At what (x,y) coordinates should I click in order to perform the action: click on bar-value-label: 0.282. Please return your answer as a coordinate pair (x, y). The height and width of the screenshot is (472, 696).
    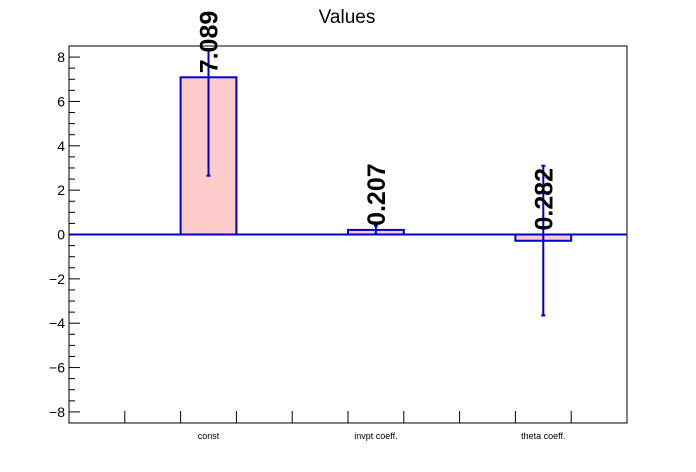
    Looking at the image, I should click on (544, 199).